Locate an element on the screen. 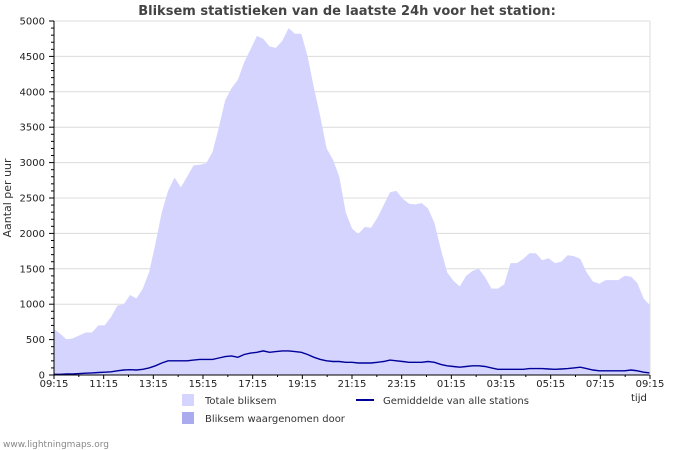  x-tick-label: 21:15 is located at coordinates (352, 384).